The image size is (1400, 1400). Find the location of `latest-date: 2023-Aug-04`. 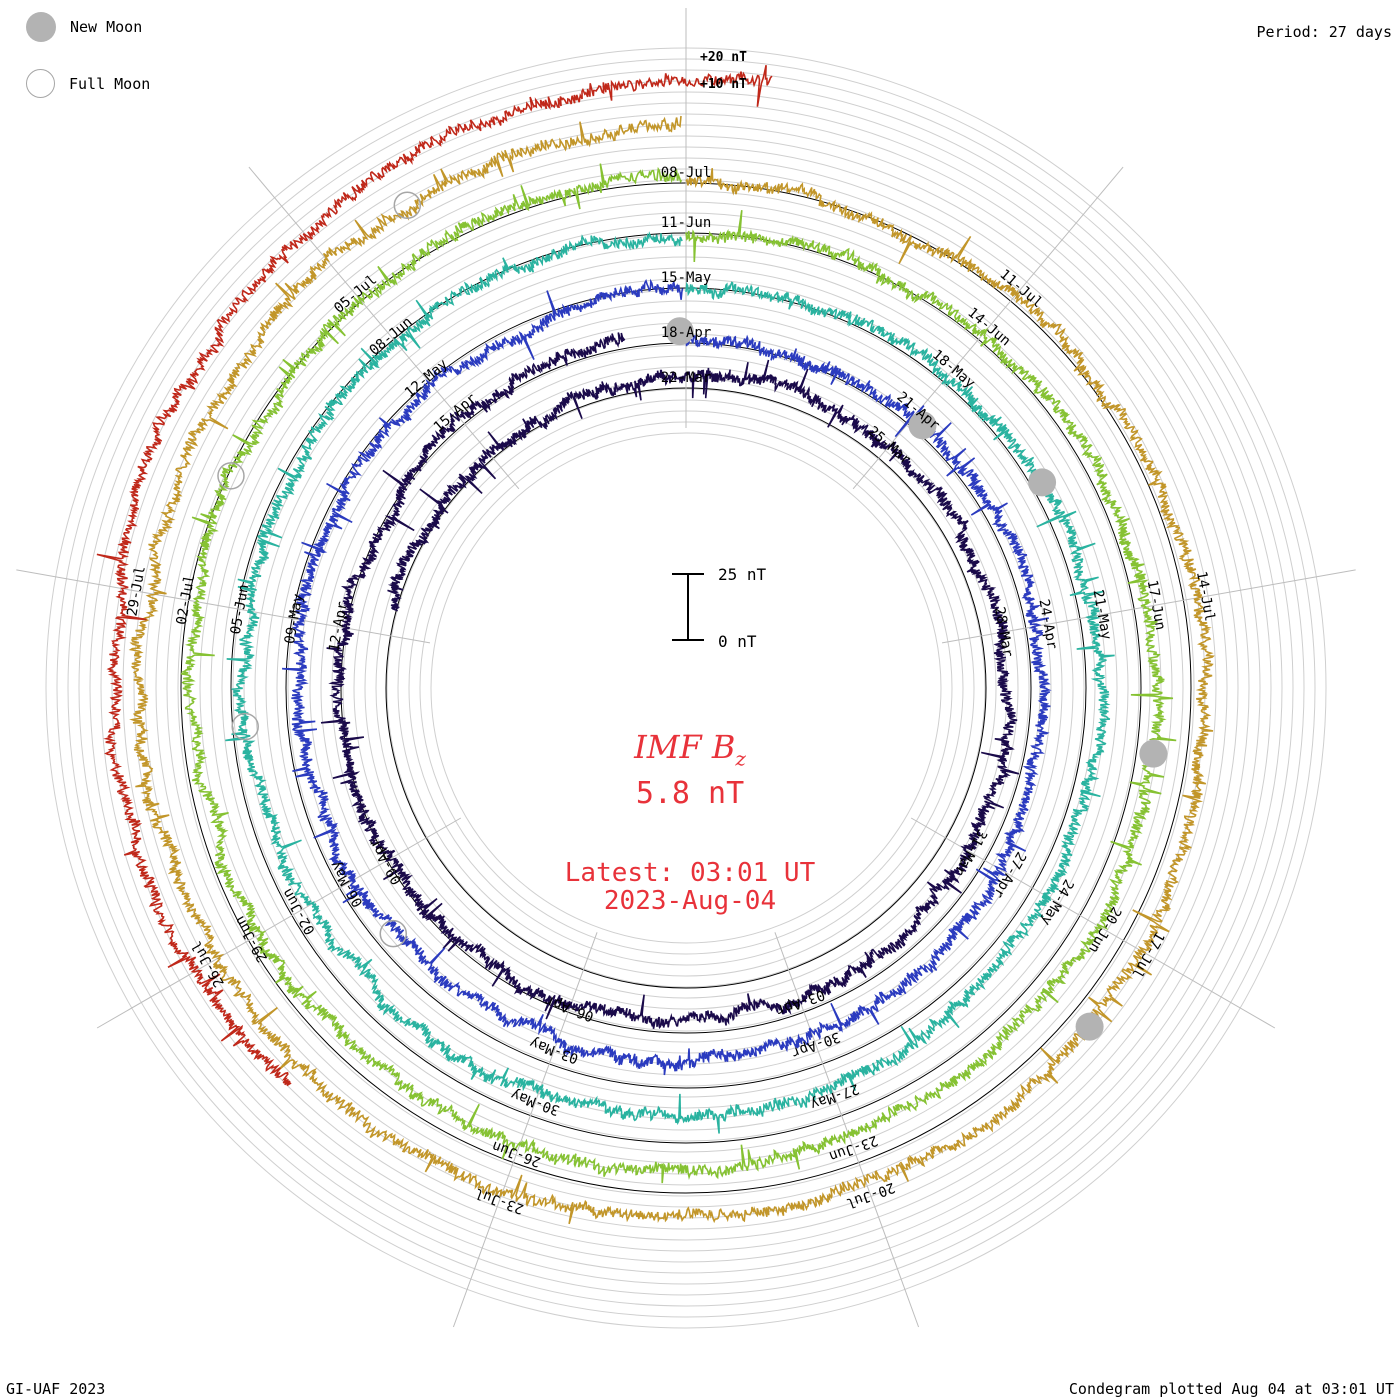

latest-date: 2023-Aug-04 is located at coordinates (690, 901).